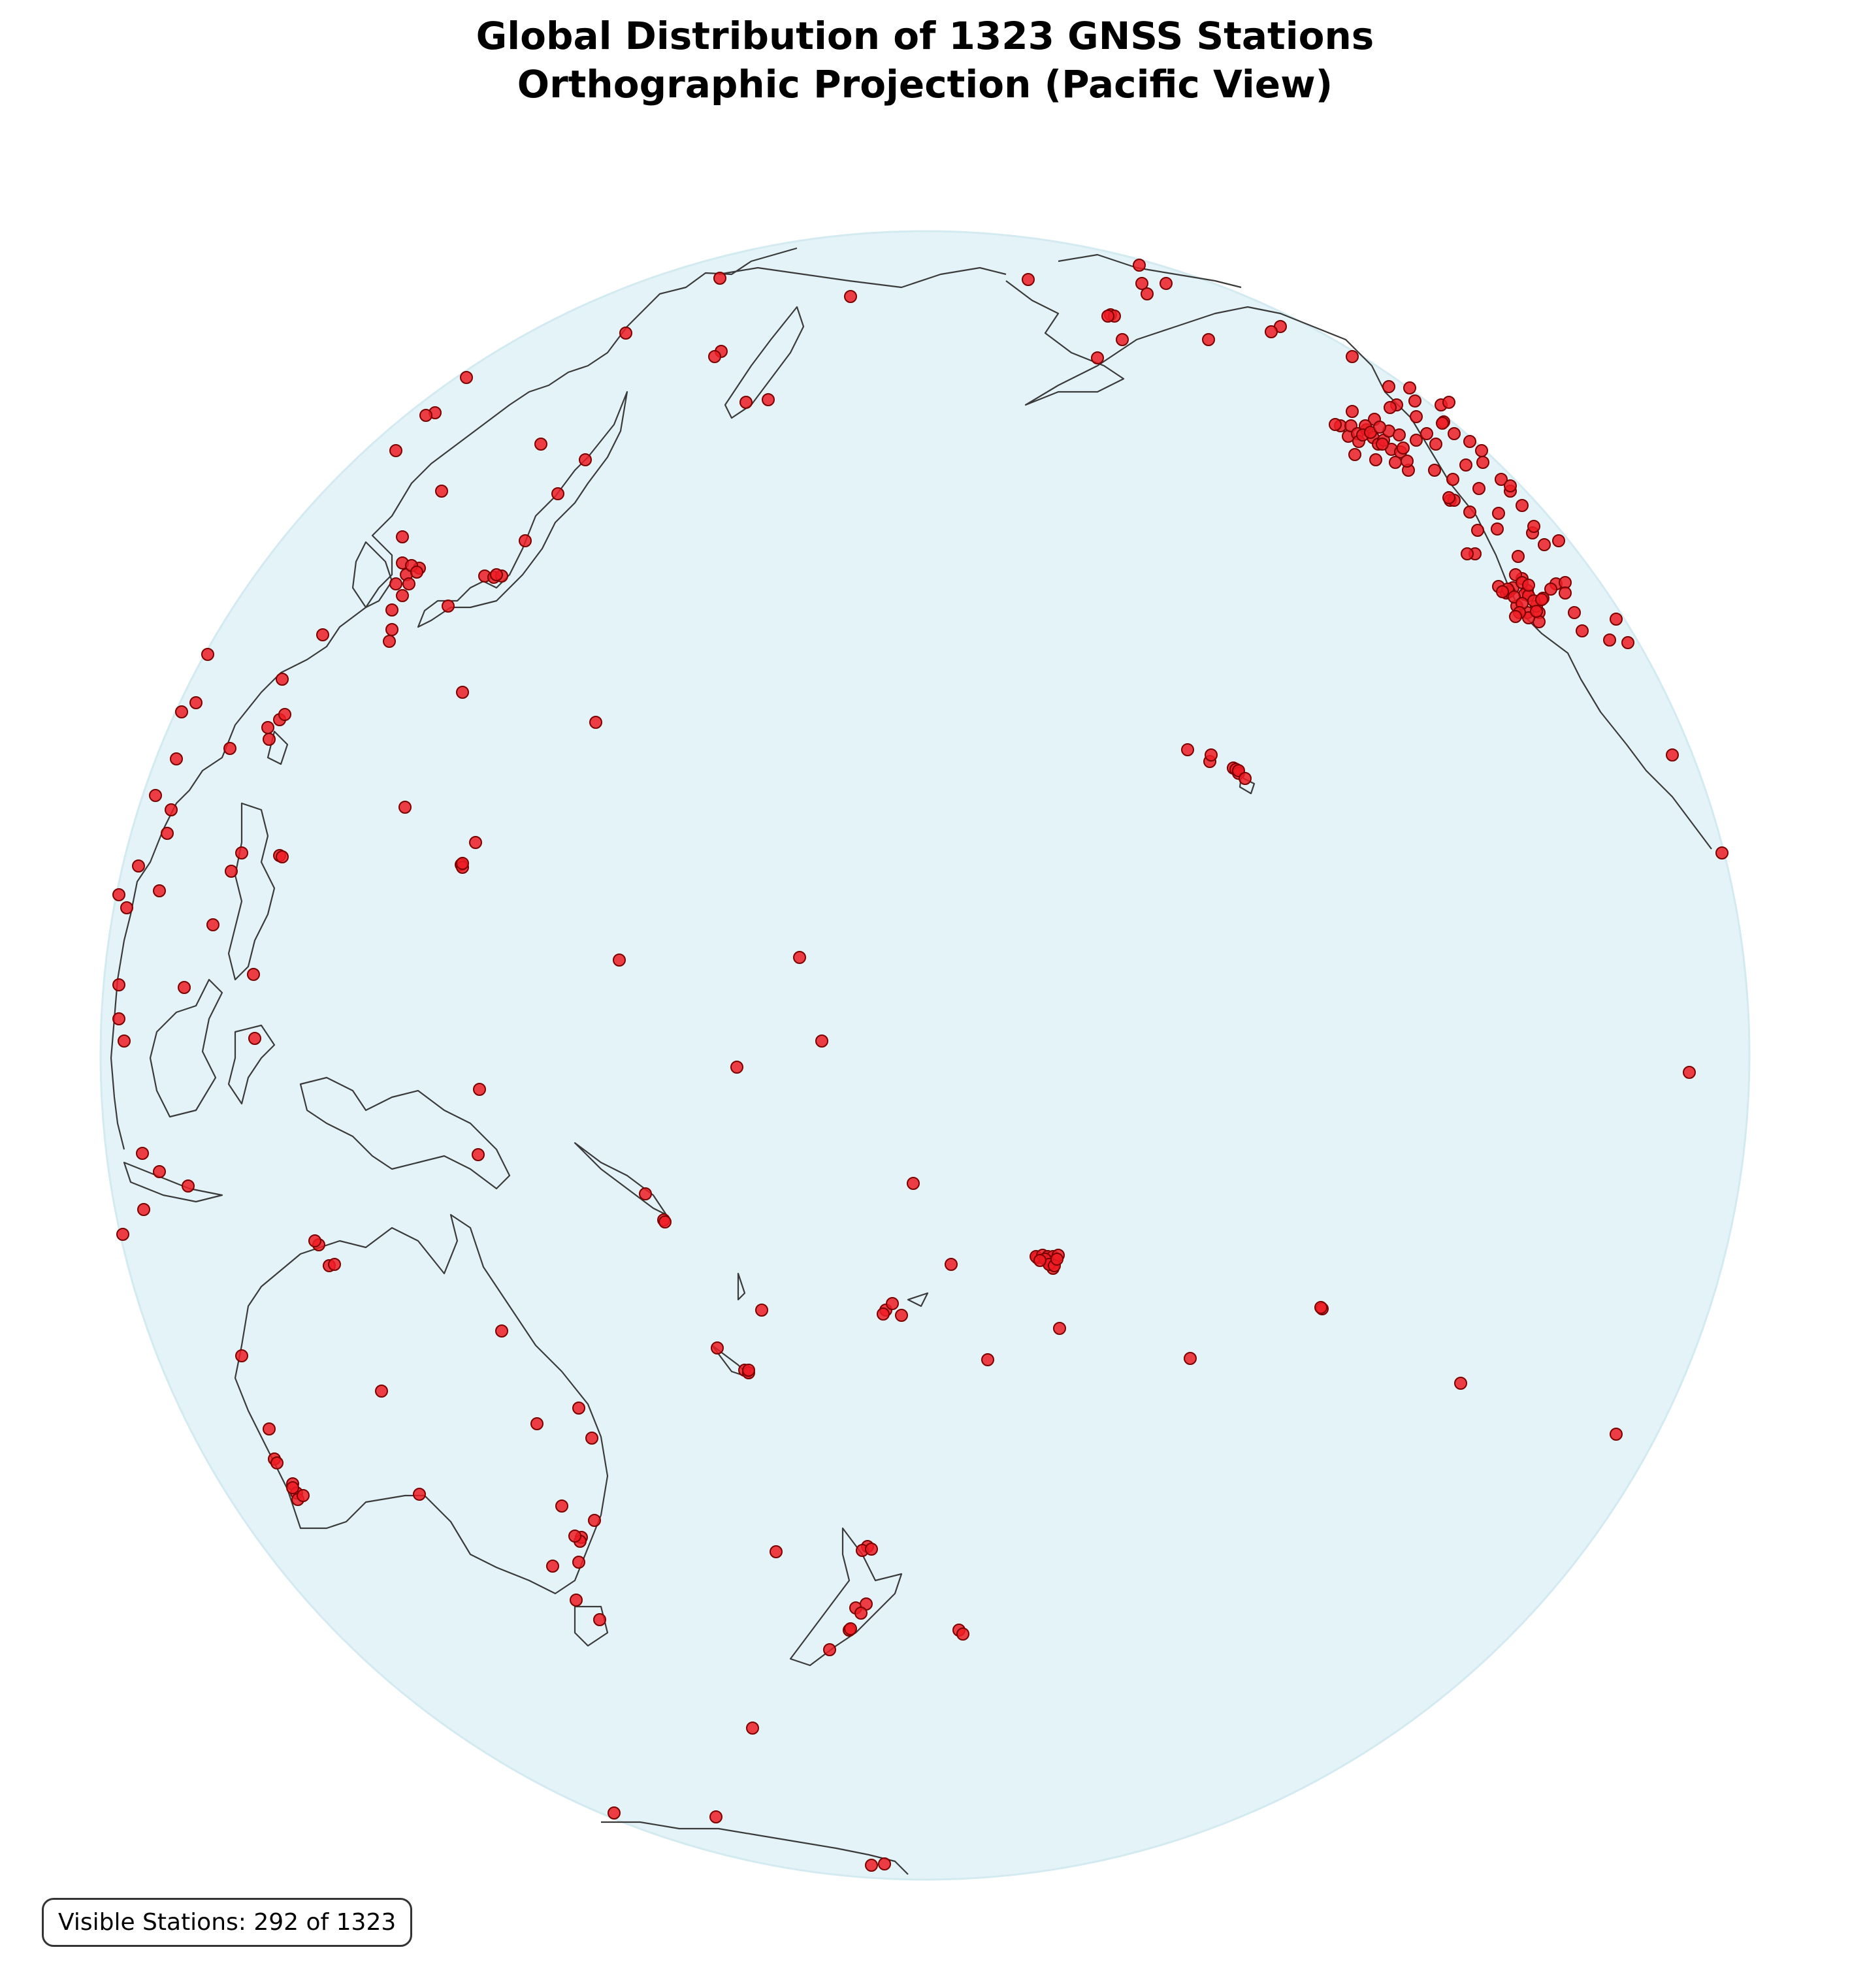 This screenshot has height=1988, width=1850. Describe the element at coordinates (862, 277) in the screenshot. I see `chukotka-coast` at that location.